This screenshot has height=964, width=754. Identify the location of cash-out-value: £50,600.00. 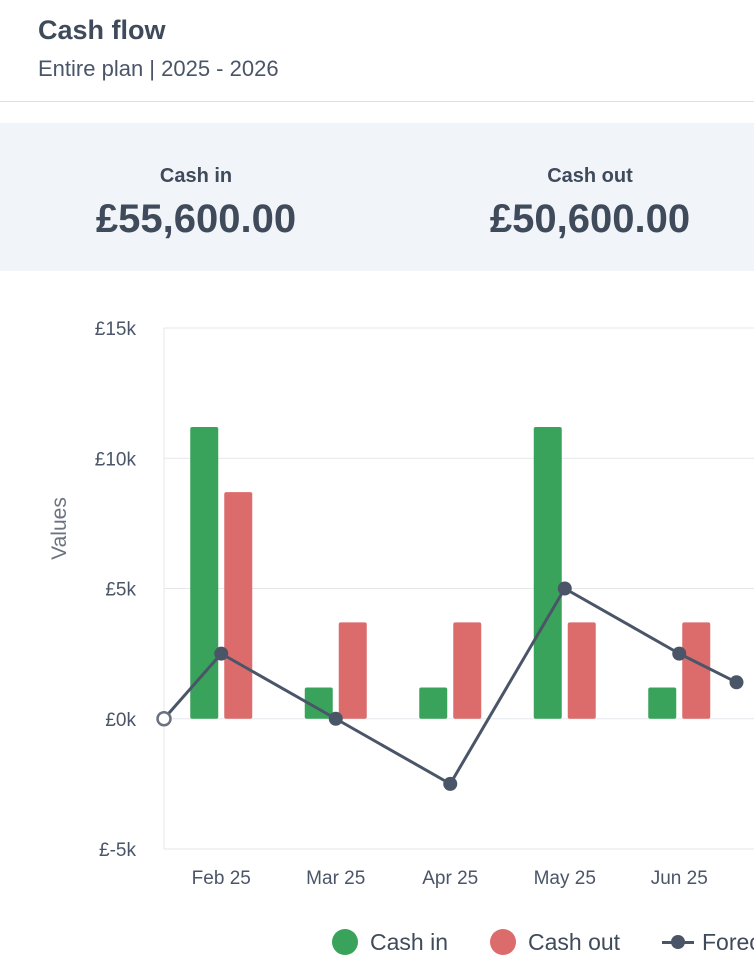
(590, 219).